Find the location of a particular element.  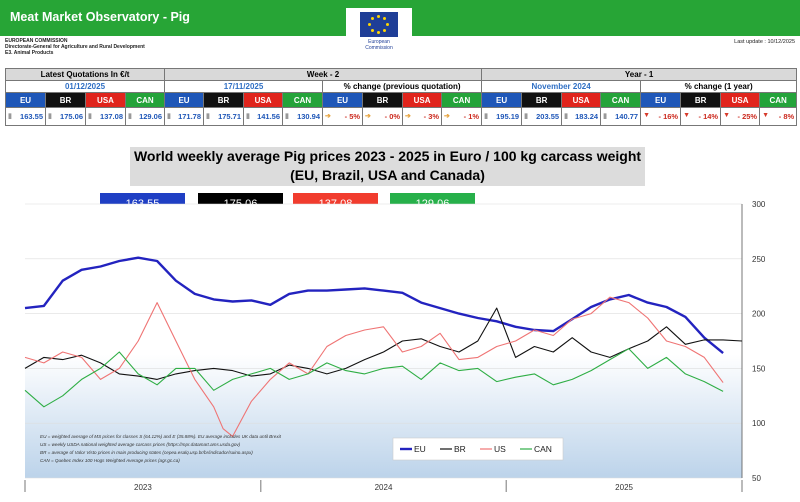

week-value: ▮ 175.71 is located at coordinates (224, 116).